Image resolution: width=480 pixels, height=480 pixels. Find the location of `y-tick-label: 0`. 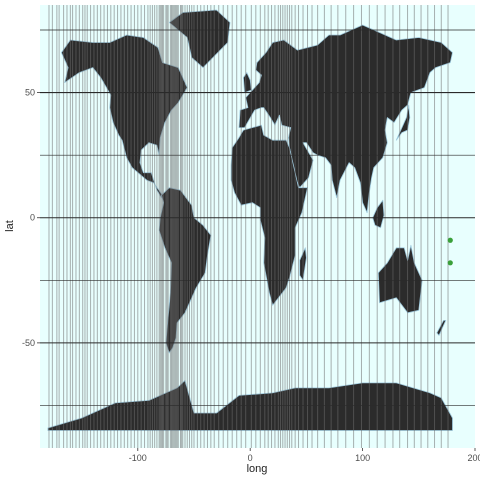

y-tick-label: 0 is located at coordinates (32, 218).